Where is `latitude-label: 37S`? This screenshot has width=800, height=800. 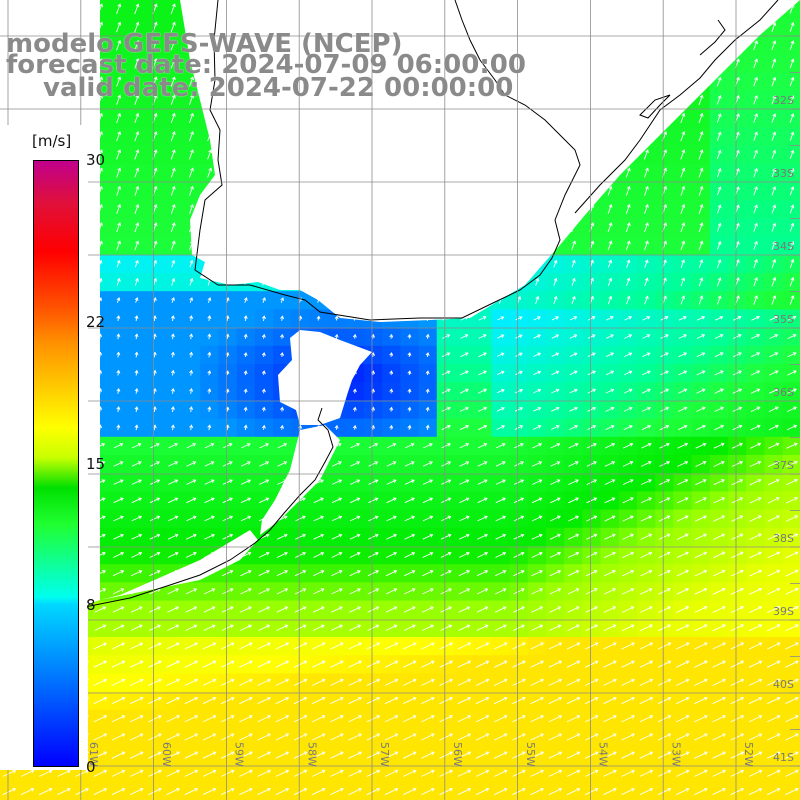
latitude-label: 37S is located at coordinates (783, 465).